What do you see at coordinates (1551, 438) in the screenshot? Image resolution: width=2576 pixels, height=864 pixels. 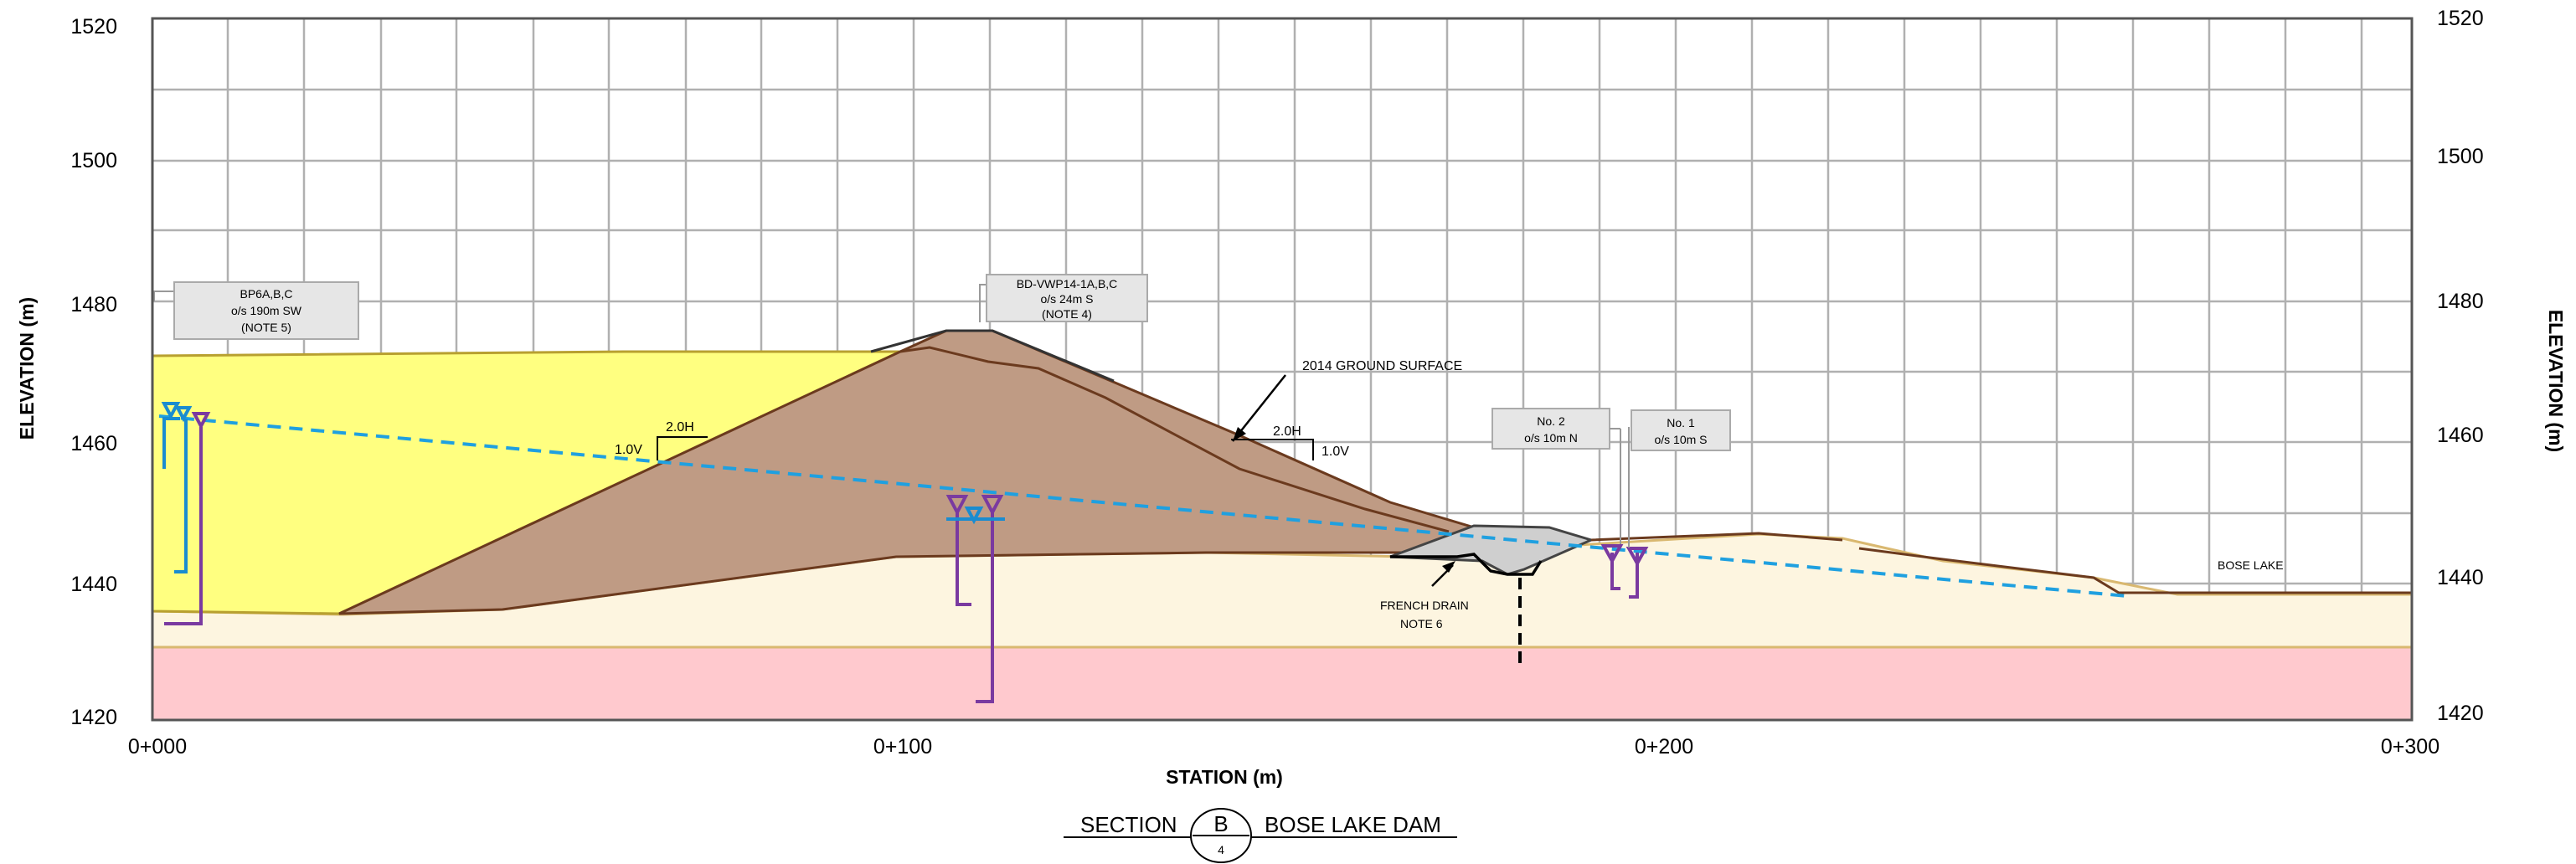 I see `no2-line2: o/s 10m N` at bounding box center [1551, 438].